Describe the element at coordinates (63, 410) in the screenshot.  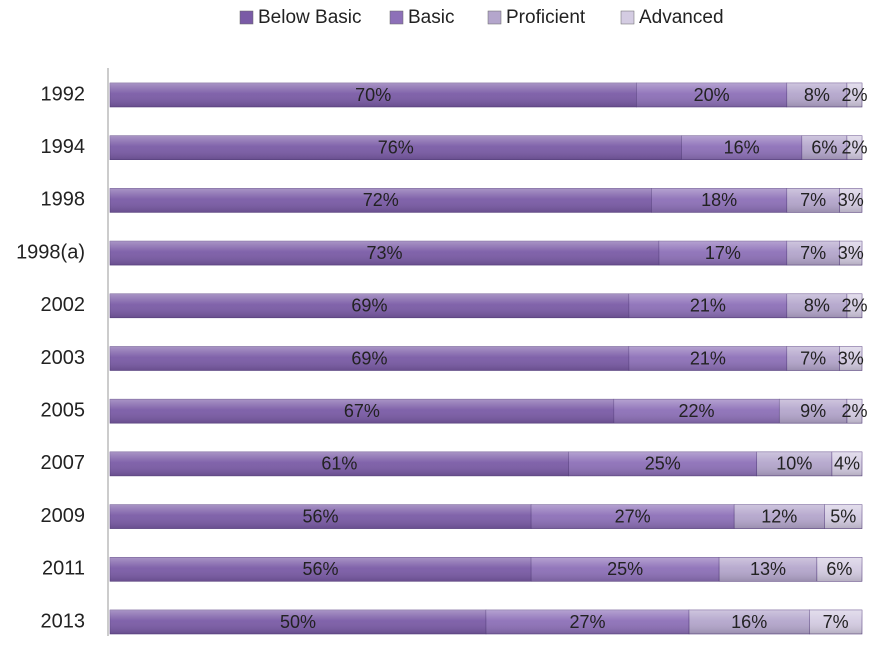
I see `category-label: 2005` at that location.